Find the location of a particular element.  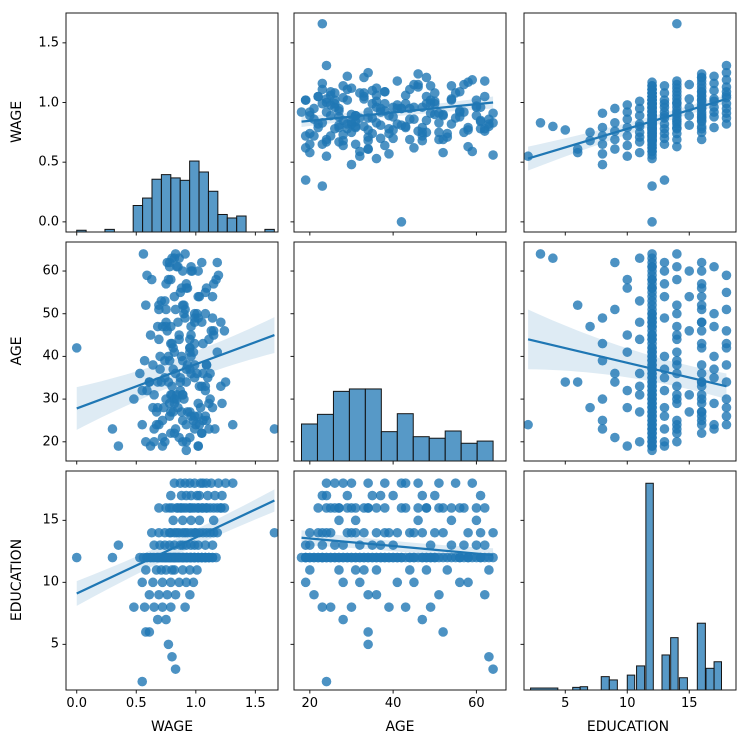

y-tick-label-education: 15 is located at coordinates (50, 520).